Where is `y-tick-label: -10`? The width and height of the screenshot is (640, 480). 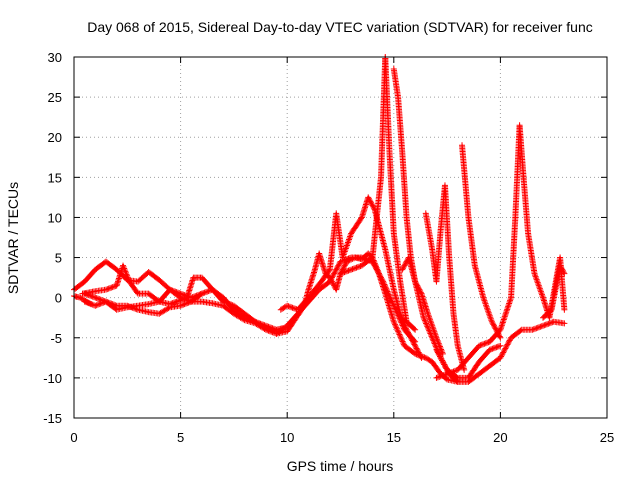 y-tick-label: -10 is located at coordinates (52, 378).